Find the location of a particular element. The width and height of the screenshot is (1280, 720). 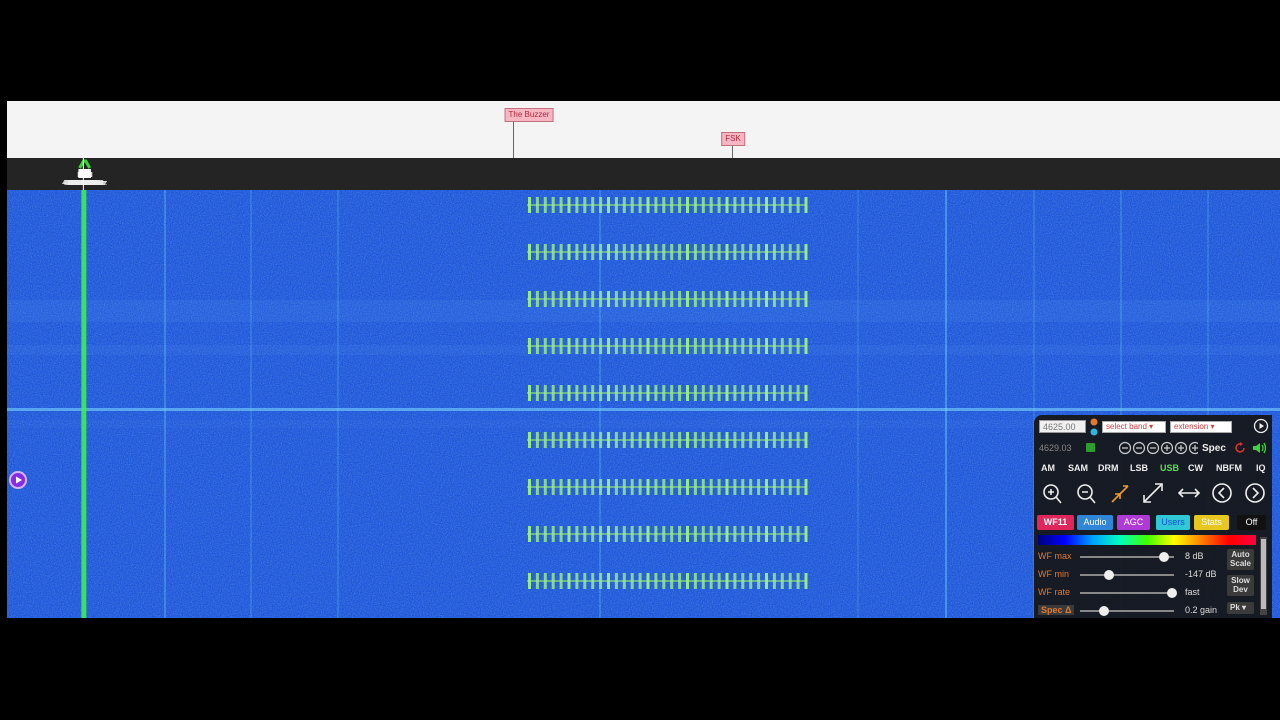

scale-tick-label: 4.620 MHz is located at coordinates (79, 183).